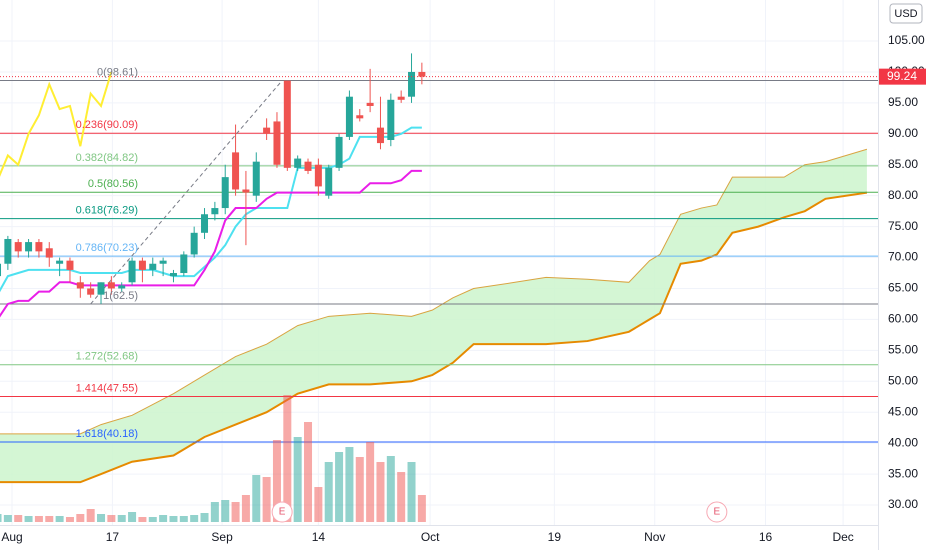 The height and width of the screenshot is (550, 932). What do you see at coordinates (903, 350) in the screenshot?
I see `y-tick-label: 55.00` at bounding box center [903, 350].